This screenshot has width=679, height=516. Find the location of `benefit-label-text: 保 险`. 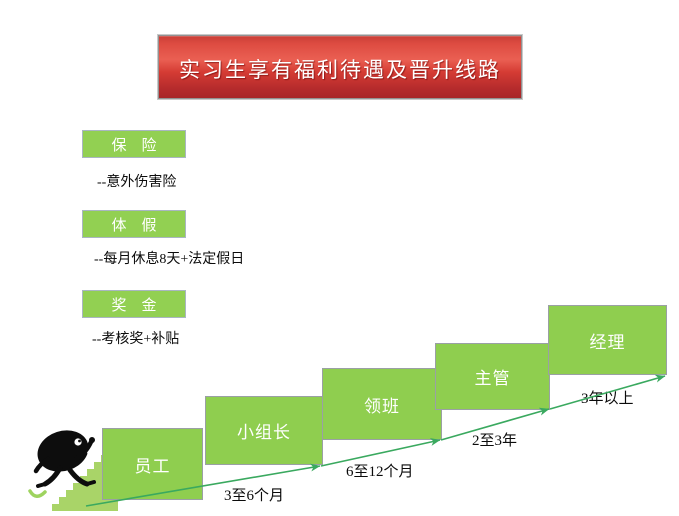

benefit-label-text: 保 险 is located at coordinates (134, 145).